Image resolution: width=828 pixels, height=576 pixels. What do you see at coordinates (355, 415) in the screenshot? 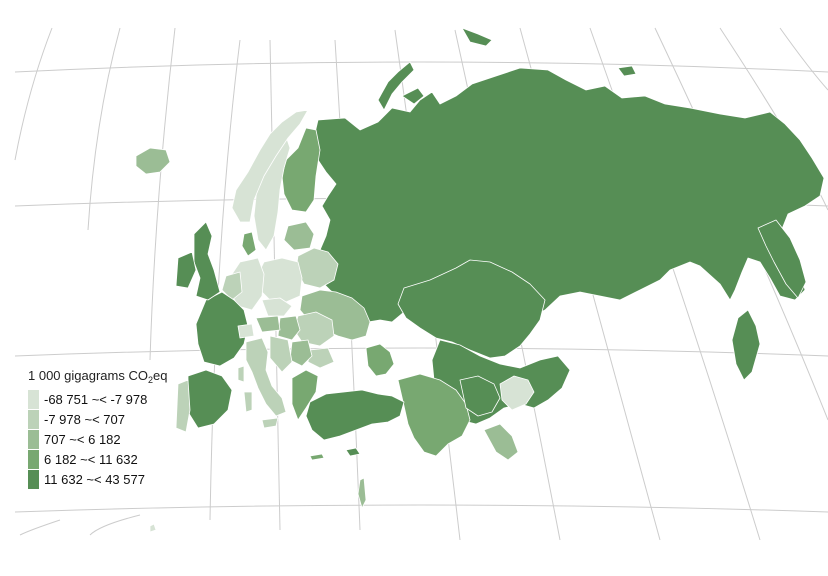
I see `region-turkey` at bounding box center [355, 415].